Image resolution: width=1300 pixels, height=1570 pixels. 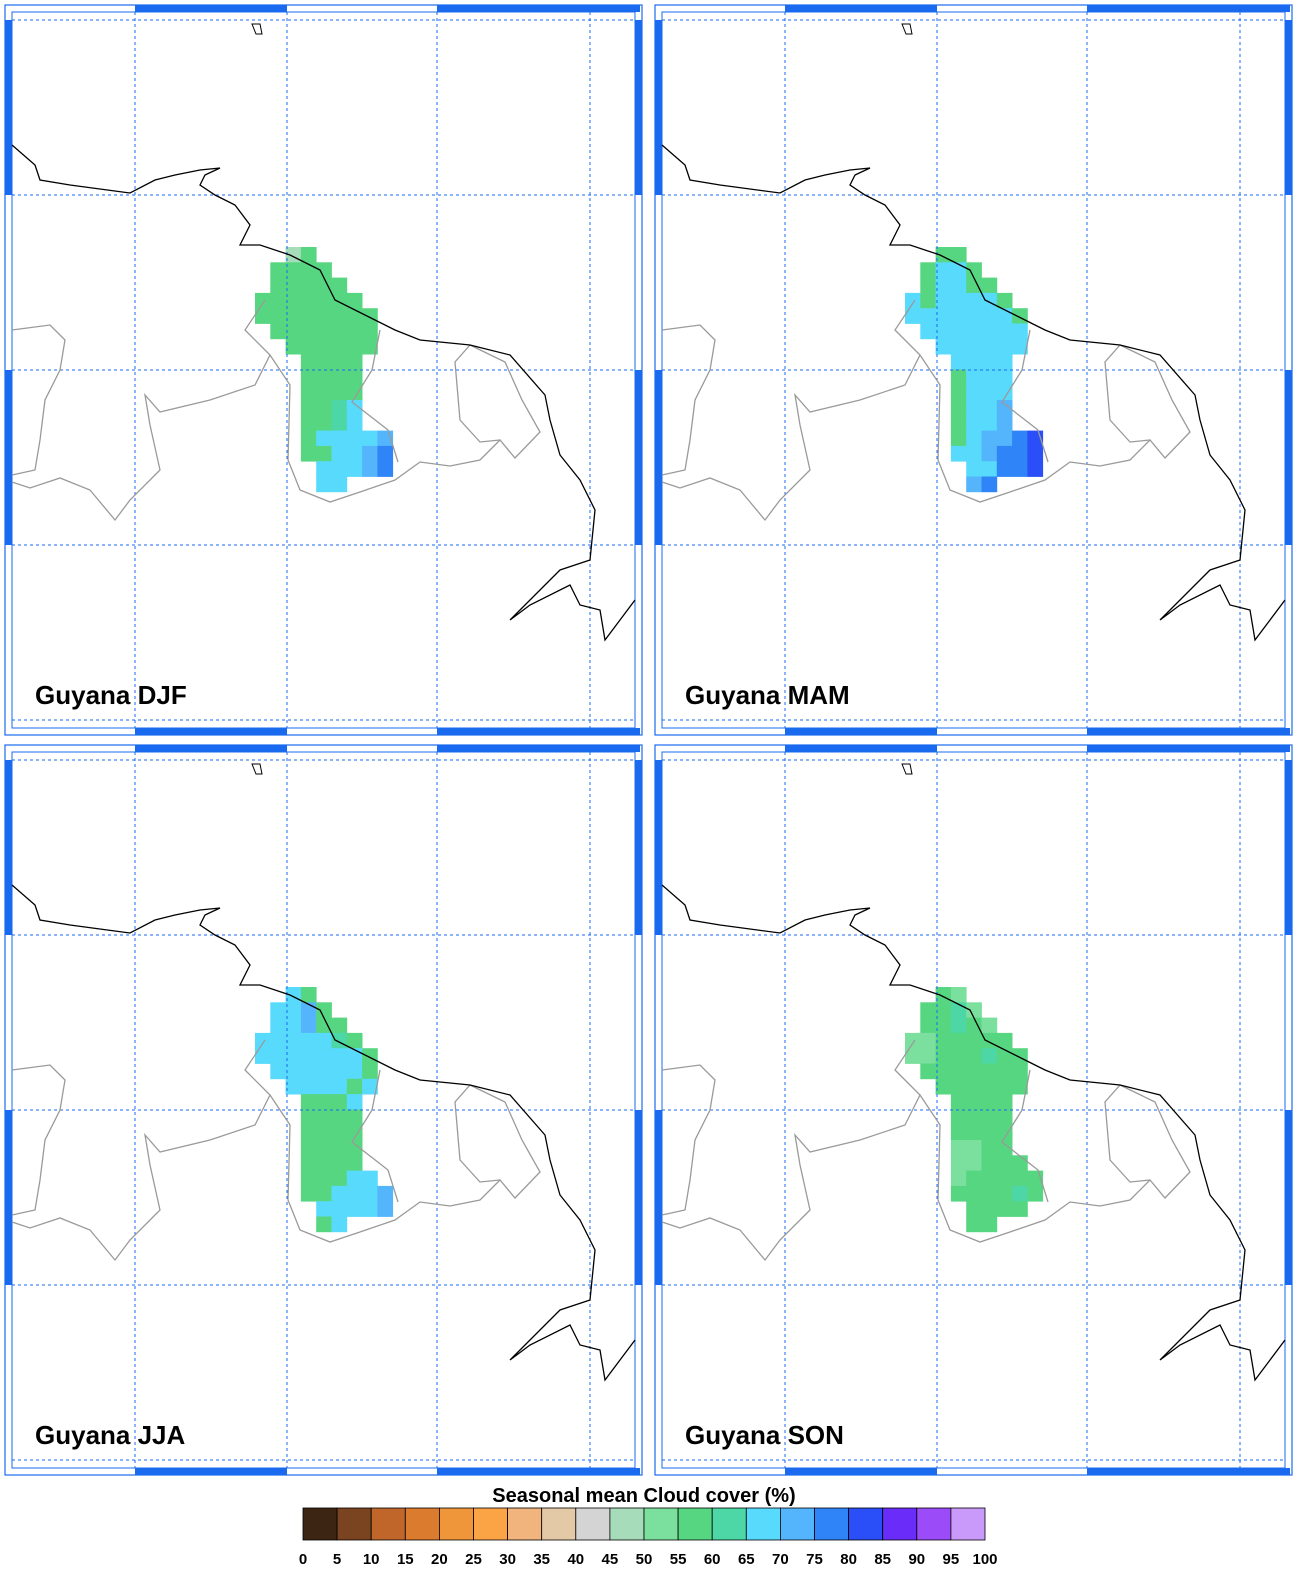 I want to click on colorbar-label: 100, so click(x=984, y=1559).